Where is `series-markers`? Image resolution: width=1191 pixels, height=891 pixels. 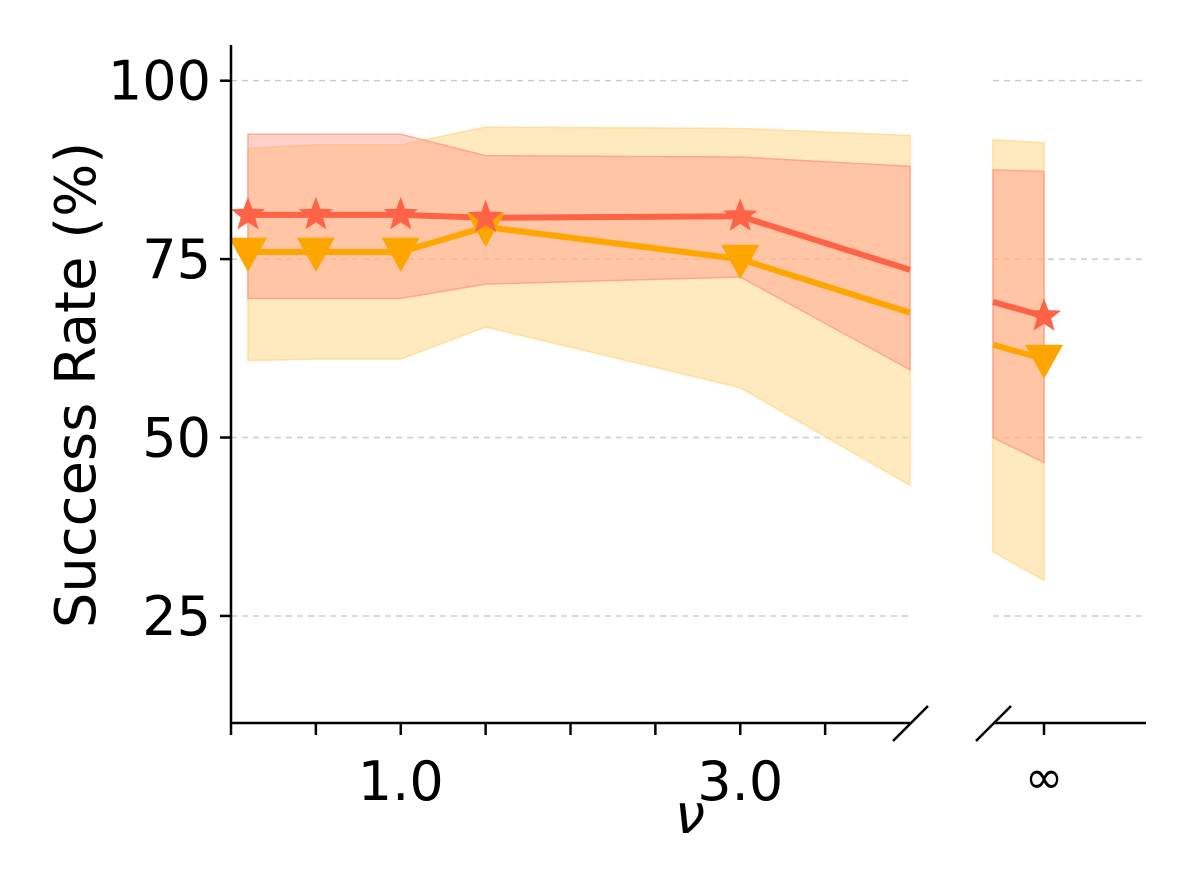 series-markers is located at coordinates (645, 287).